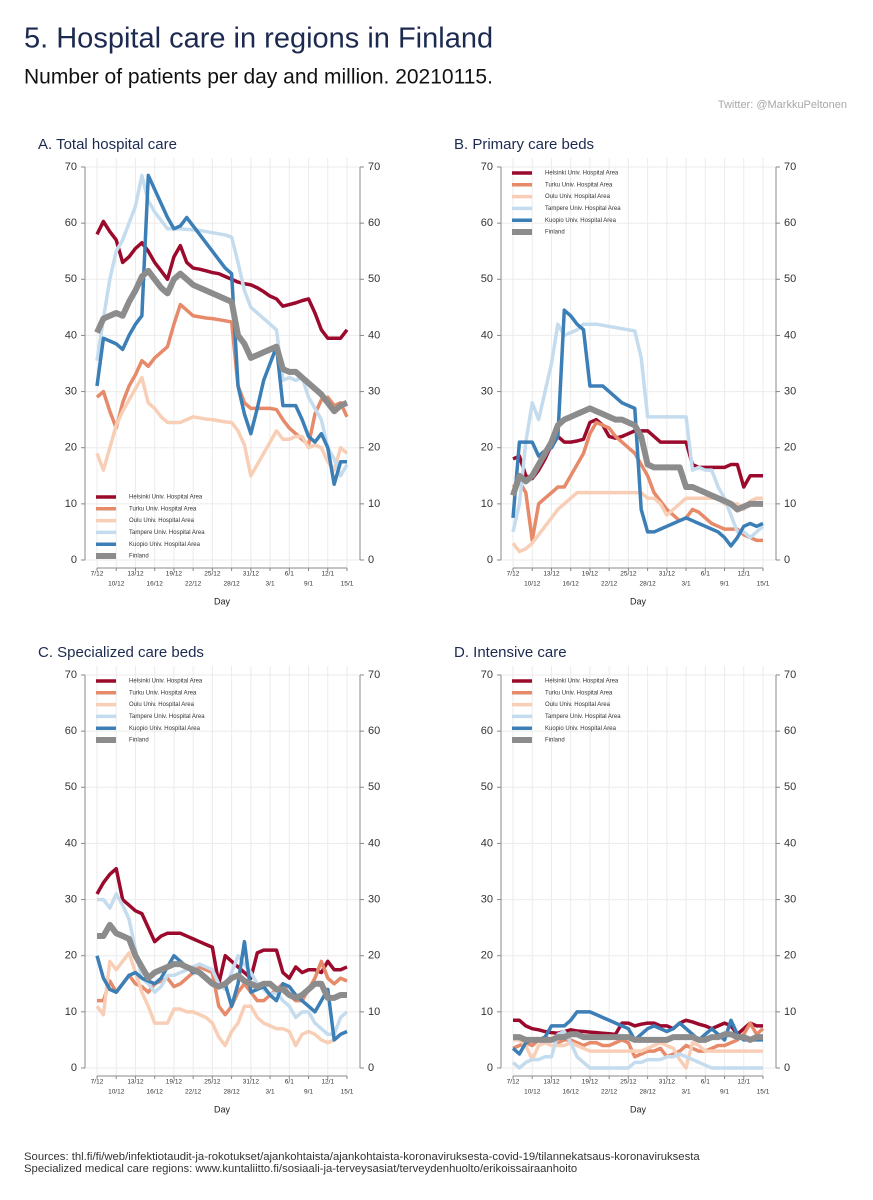 This screenshot has height=1200, width=873. Describe the element at coordinates (686, 1092) in the screenshot. I see `x-tick-label: 3/1` at that location.